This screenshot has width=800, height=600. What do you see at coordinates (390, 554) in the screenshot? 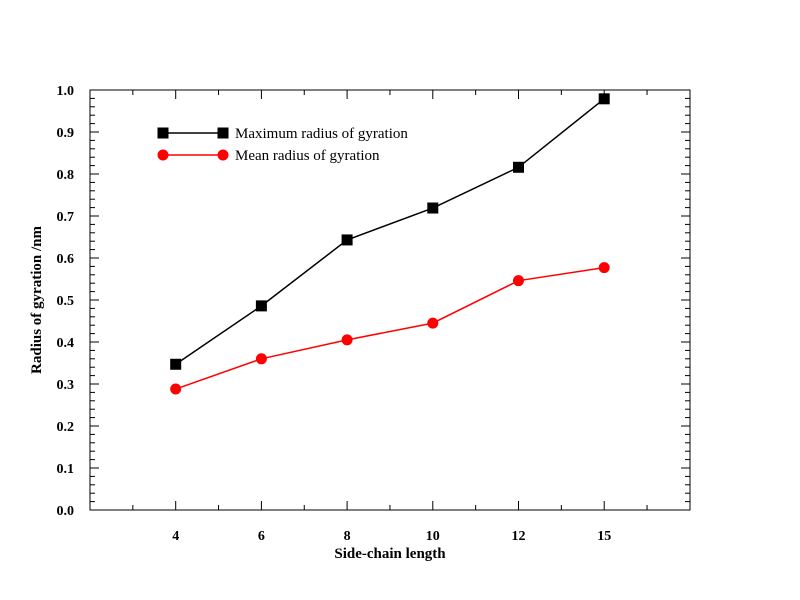
I see `x-axis-label: Side-chain length` at bounding box center [390, 554].